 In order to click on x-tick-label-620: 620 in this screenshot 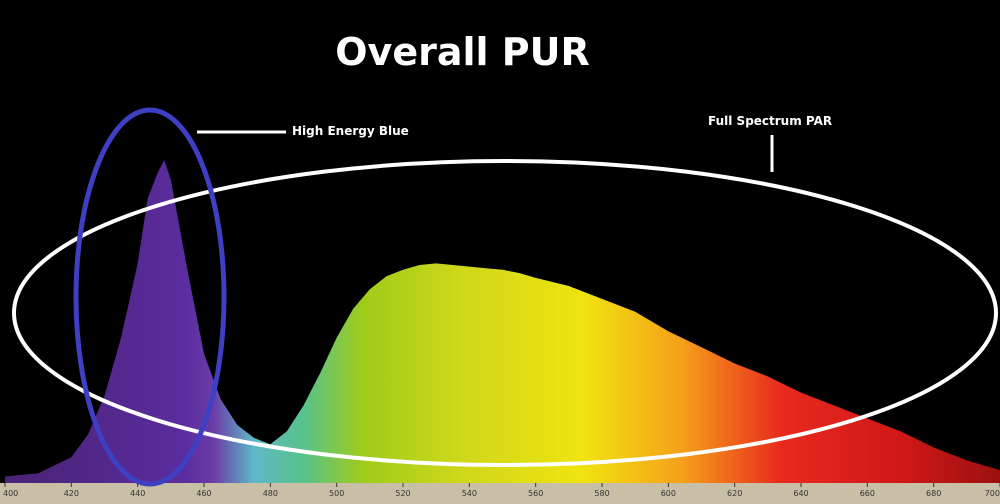, I will do `click(734, 493)`.